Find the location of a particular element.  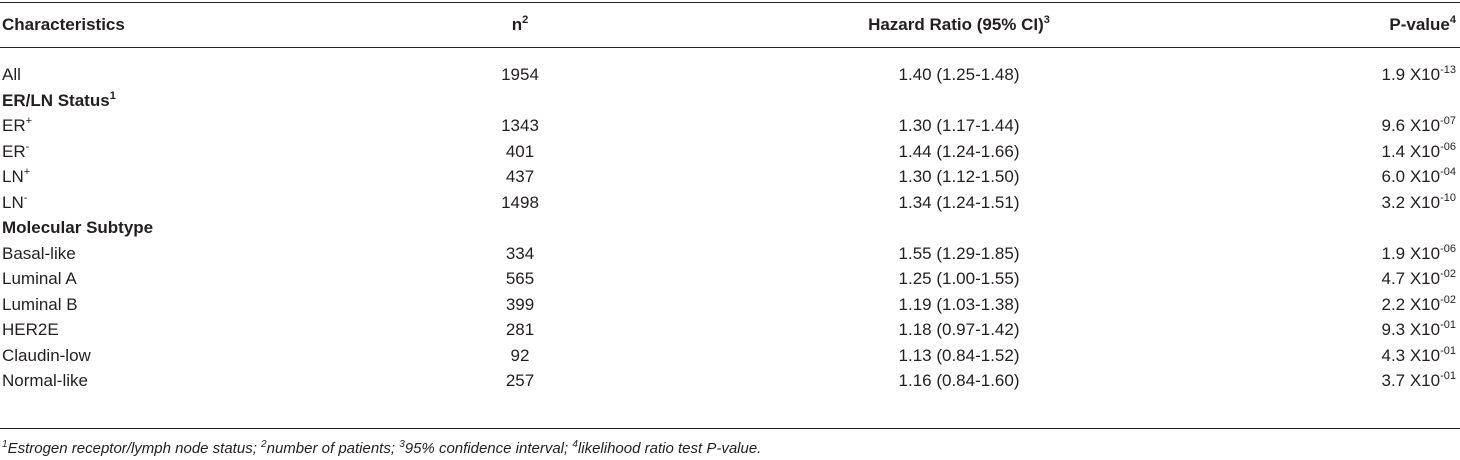

characteristic-label: Basal-like is located at coordinates (39, 253).